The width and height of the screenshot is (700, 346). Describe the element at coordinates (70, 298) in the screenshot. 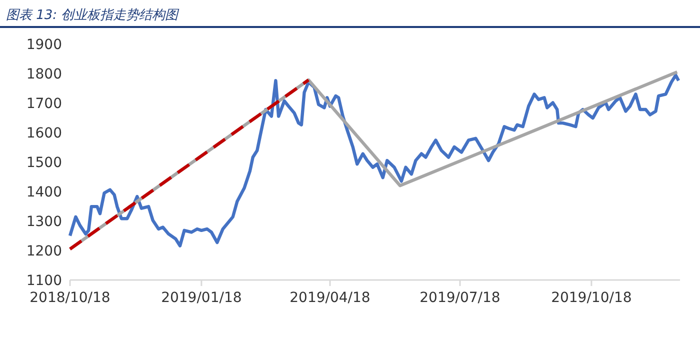

I see `x-tick-label: 2018/10/18` at that location.